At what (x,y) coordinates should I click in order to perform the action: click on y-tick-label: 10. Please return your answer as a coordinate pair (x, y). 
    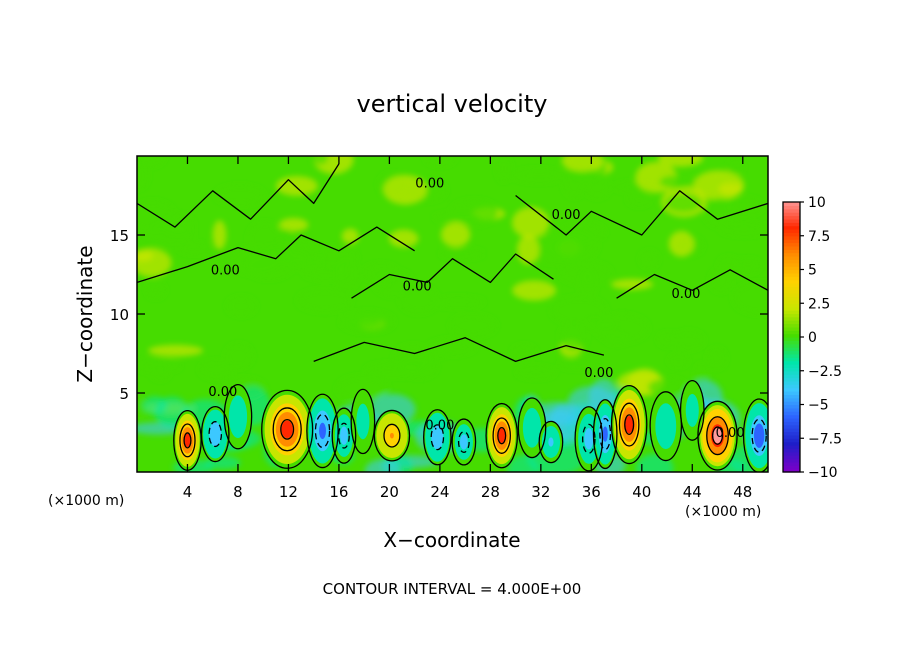
    Looking at the image, I should click on (119, 315).